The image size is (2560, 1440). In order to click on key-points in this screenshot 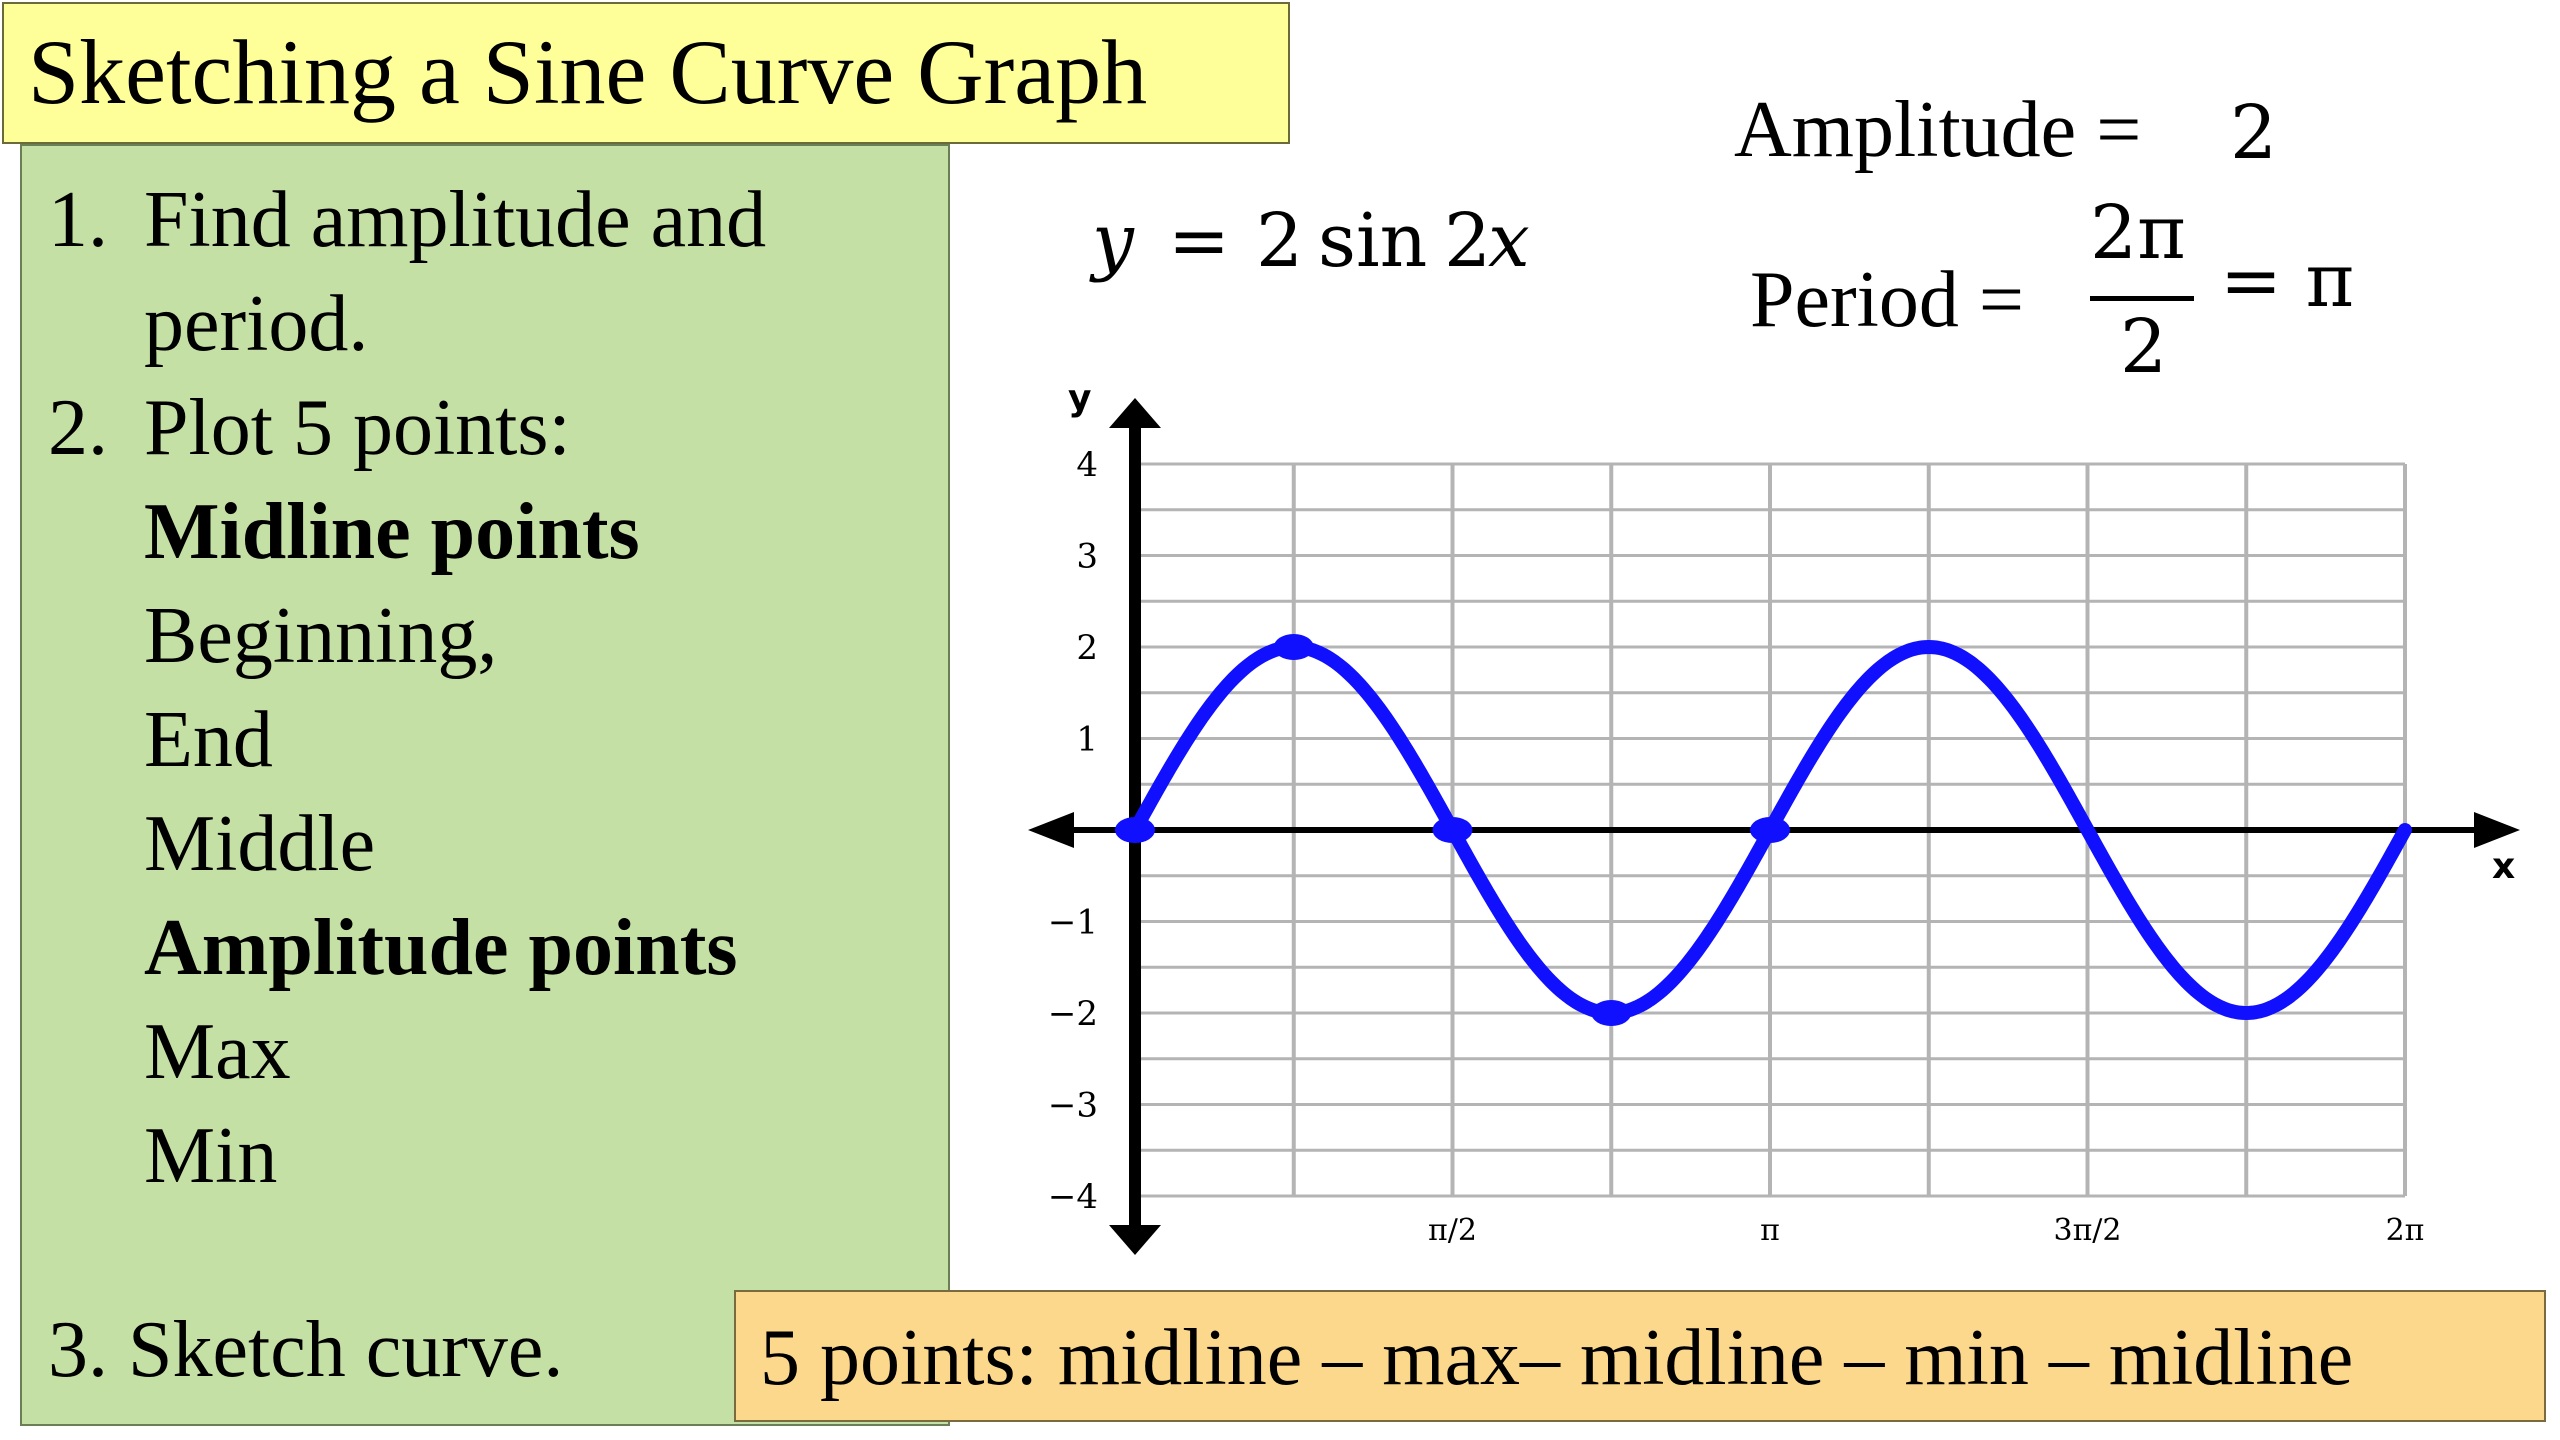, I will do `click(1452, 830)`.